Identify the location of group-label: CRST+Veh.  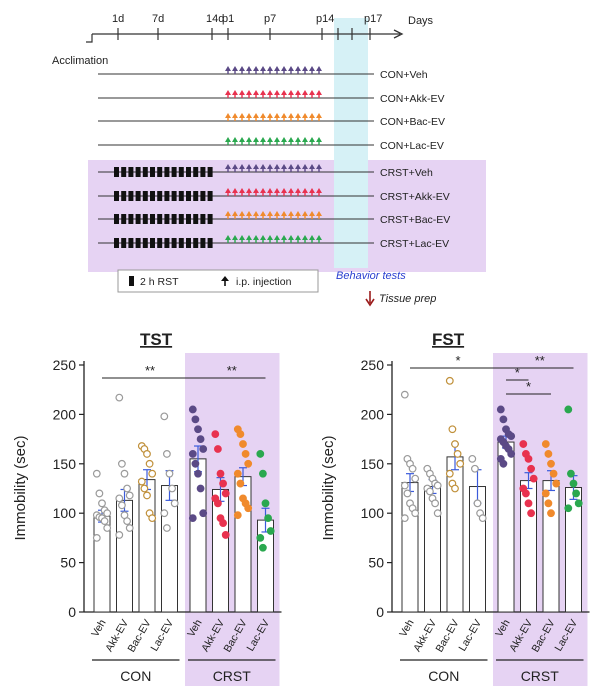
(406, 173).